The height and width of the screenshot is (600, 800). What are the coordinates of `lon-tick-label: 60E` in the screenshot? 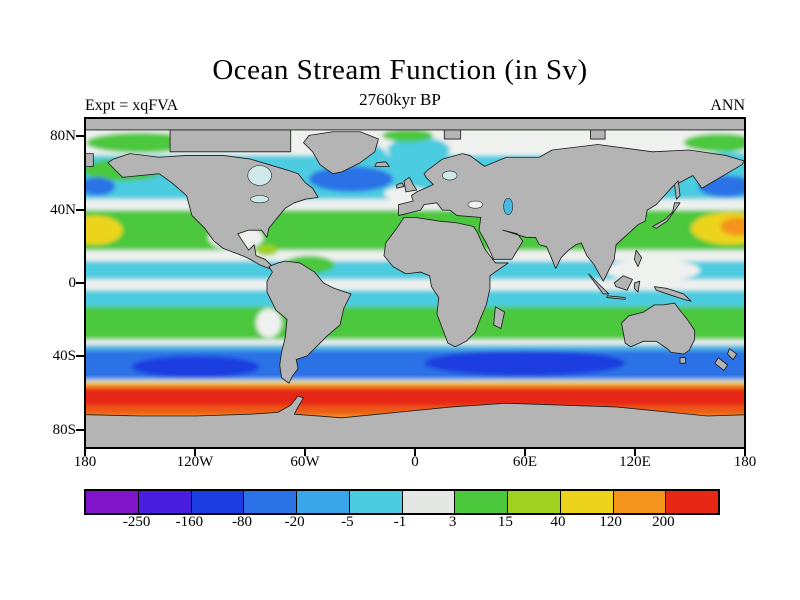 It's located at (525, 462).